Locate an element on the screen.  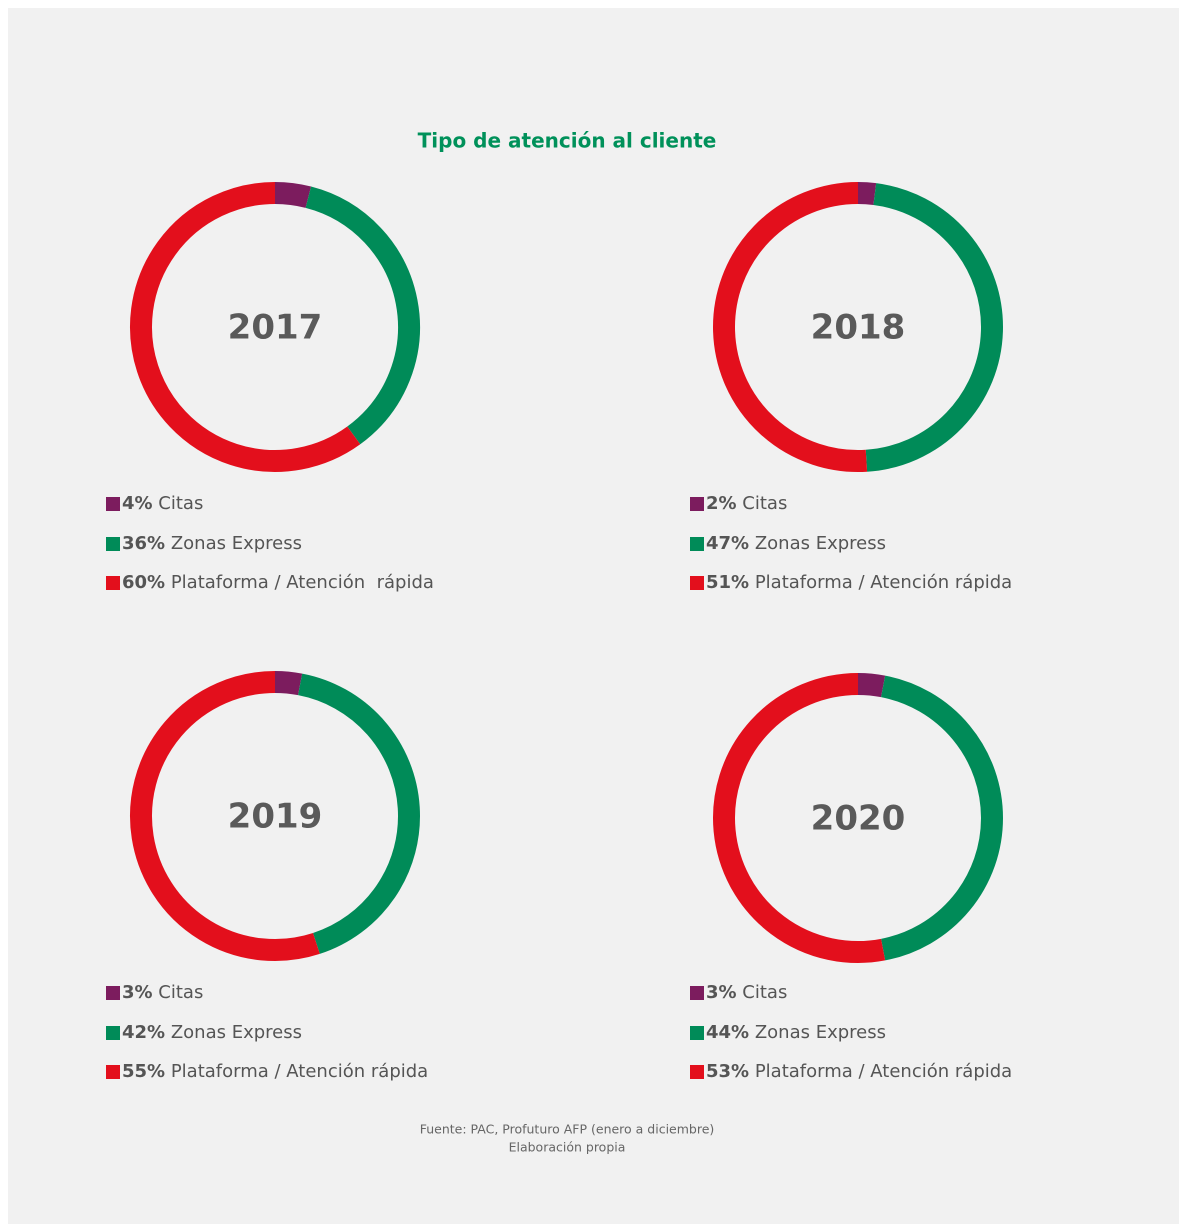
footer-note: Elaboración propia is located at coordinates (567, 1147).